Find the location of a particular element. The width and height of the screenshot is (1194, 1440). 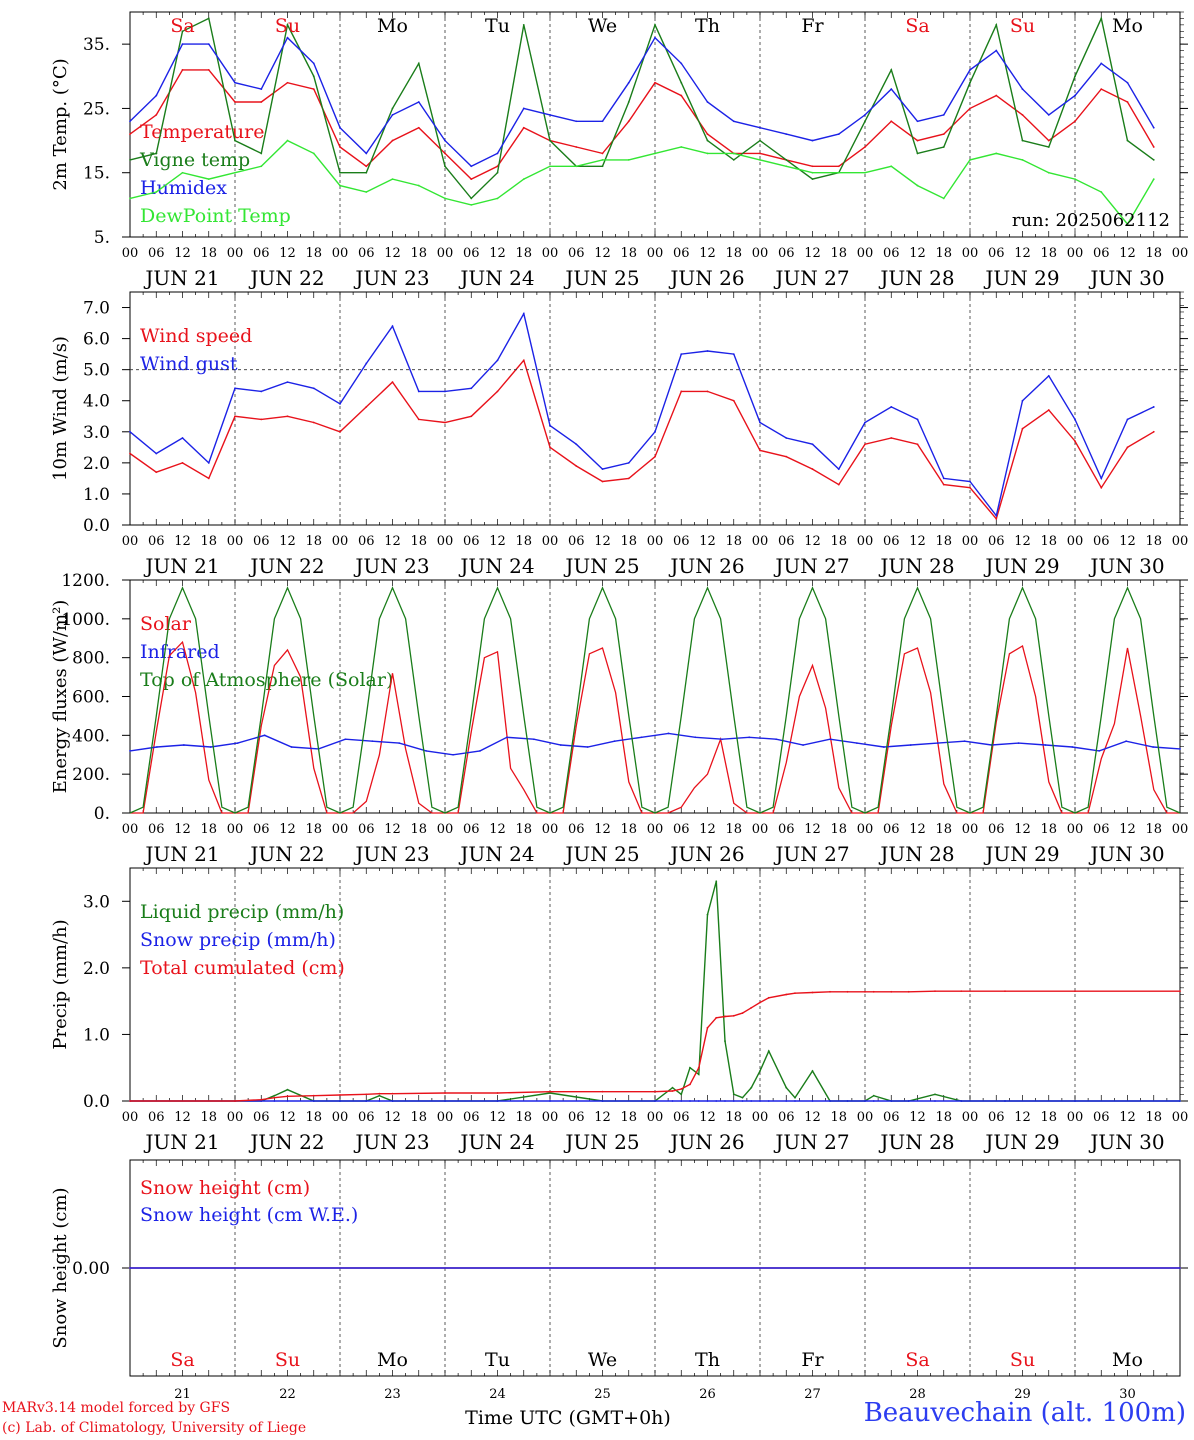

legend-entry: Vigne temp is located at coordinates (194, 160).